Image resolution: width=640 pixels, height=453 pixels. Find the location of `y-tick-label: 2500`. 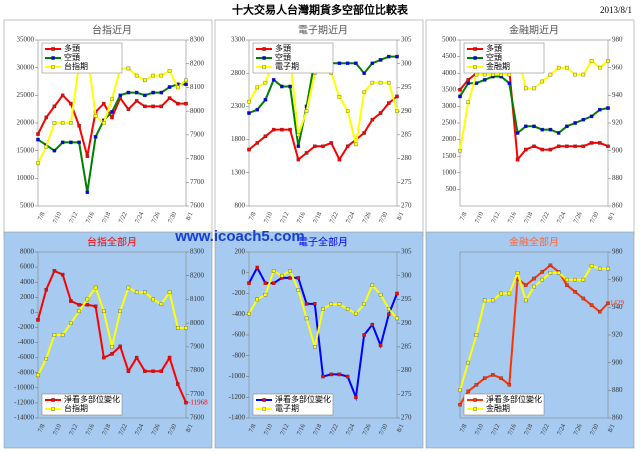

y-tick-label: 2500 is located at coordinates (449, 123).